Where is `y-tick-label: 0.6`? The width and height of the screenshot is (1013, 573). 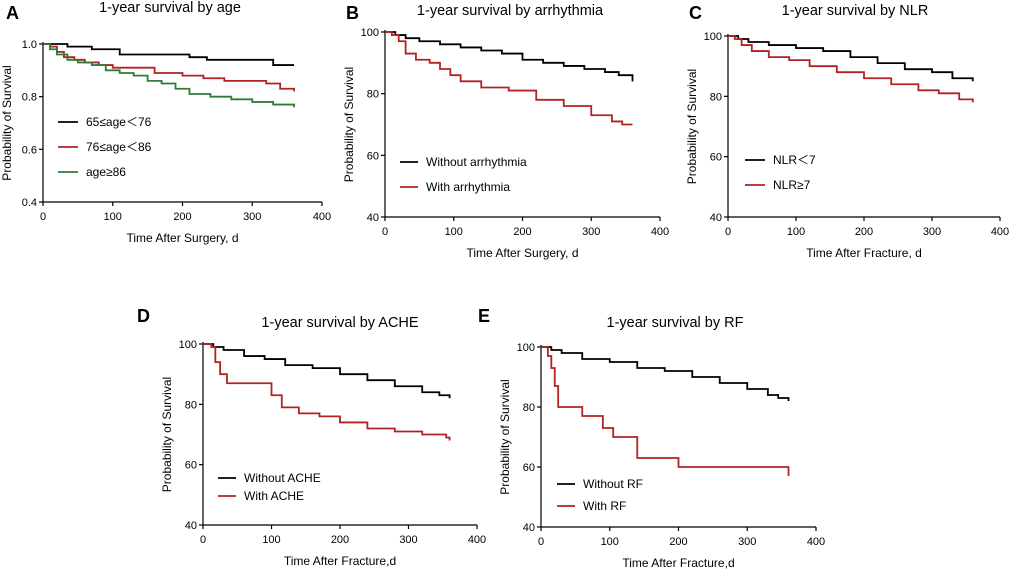 y-tick-label: 0.6 is located at coordinates (29, 150).